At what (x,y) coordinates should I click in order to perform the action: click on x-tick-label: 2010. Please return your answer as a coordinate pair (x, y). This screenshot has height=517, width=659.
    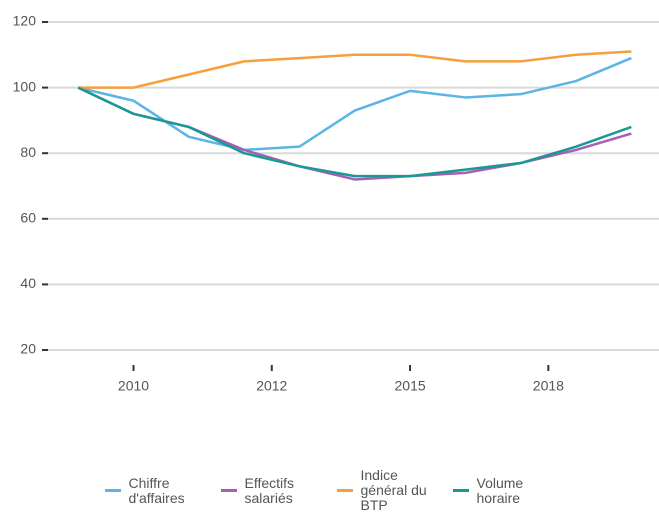
    Looking at the image, I should click on (133, 386).